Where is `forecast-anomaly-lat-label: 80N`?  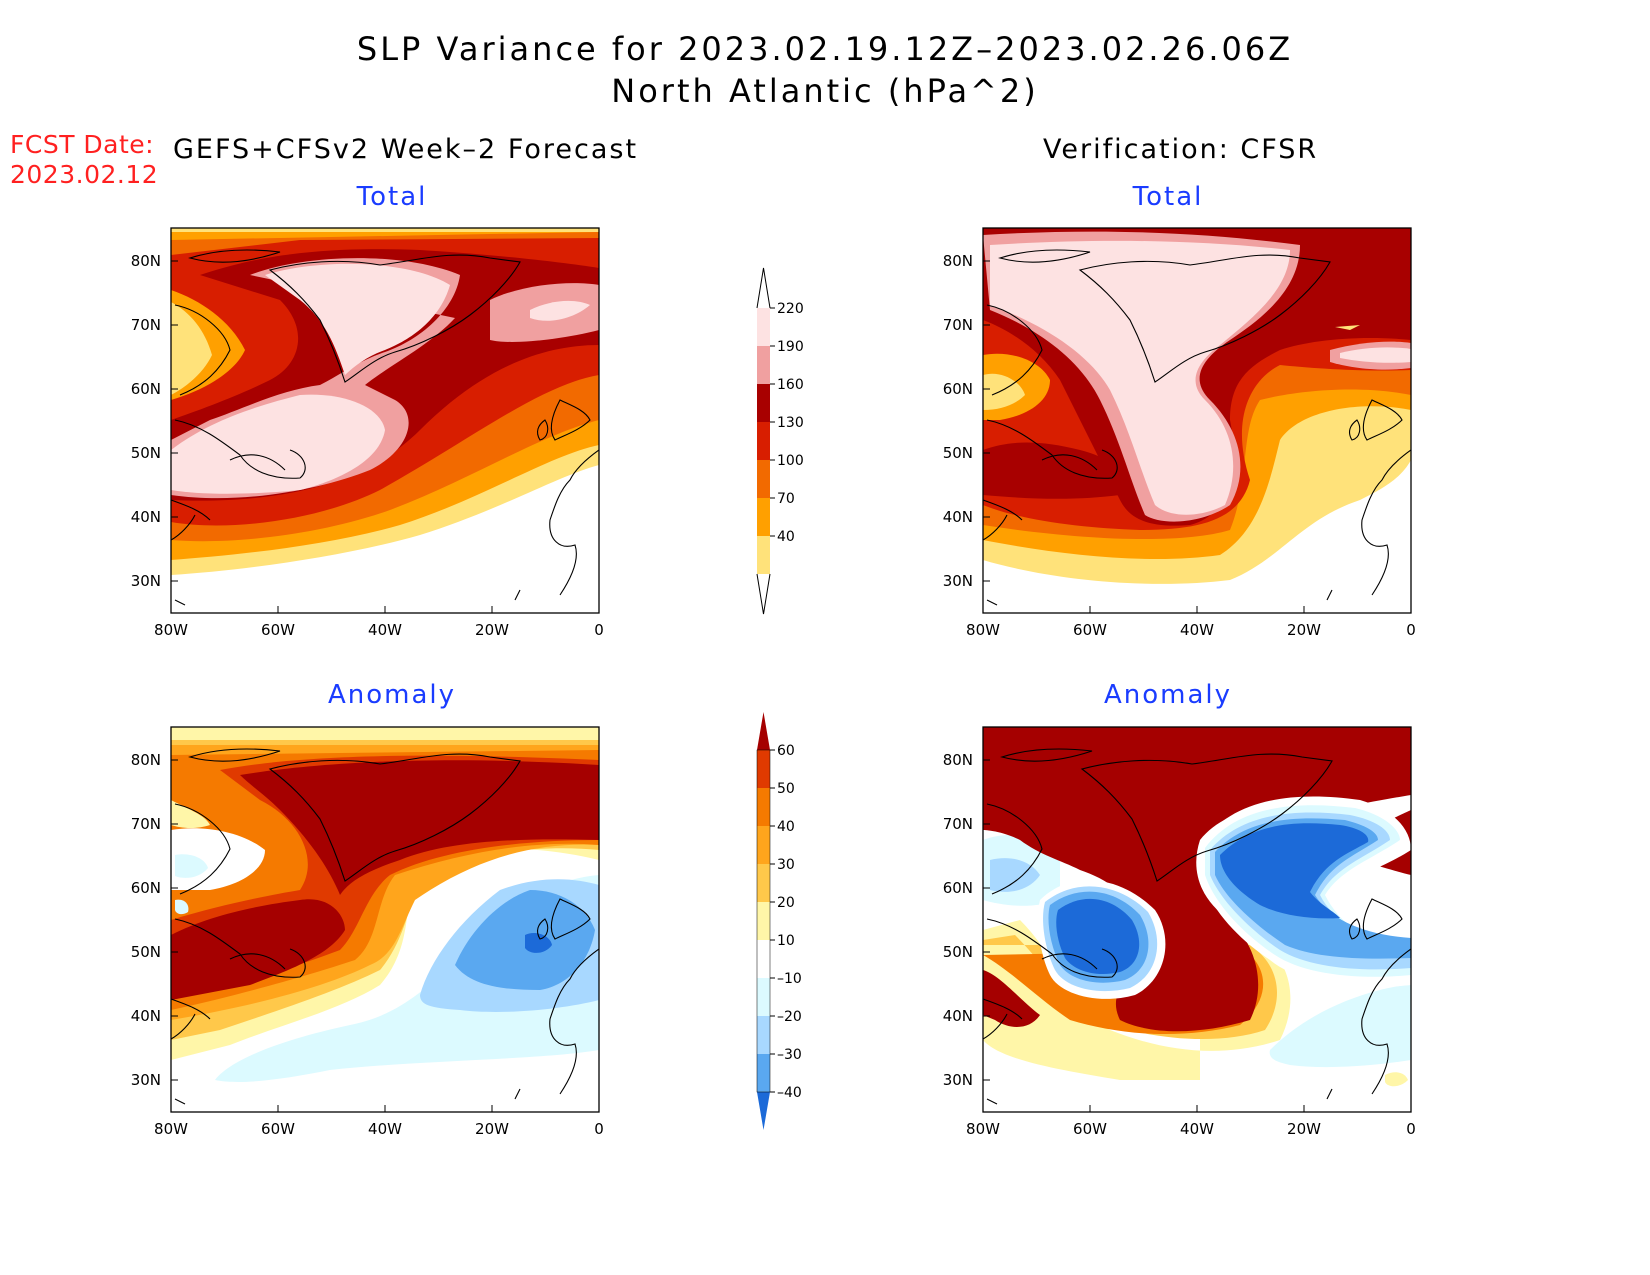
forecast-anomaly-lat-label: 80N is located at coordinates (146, 760).